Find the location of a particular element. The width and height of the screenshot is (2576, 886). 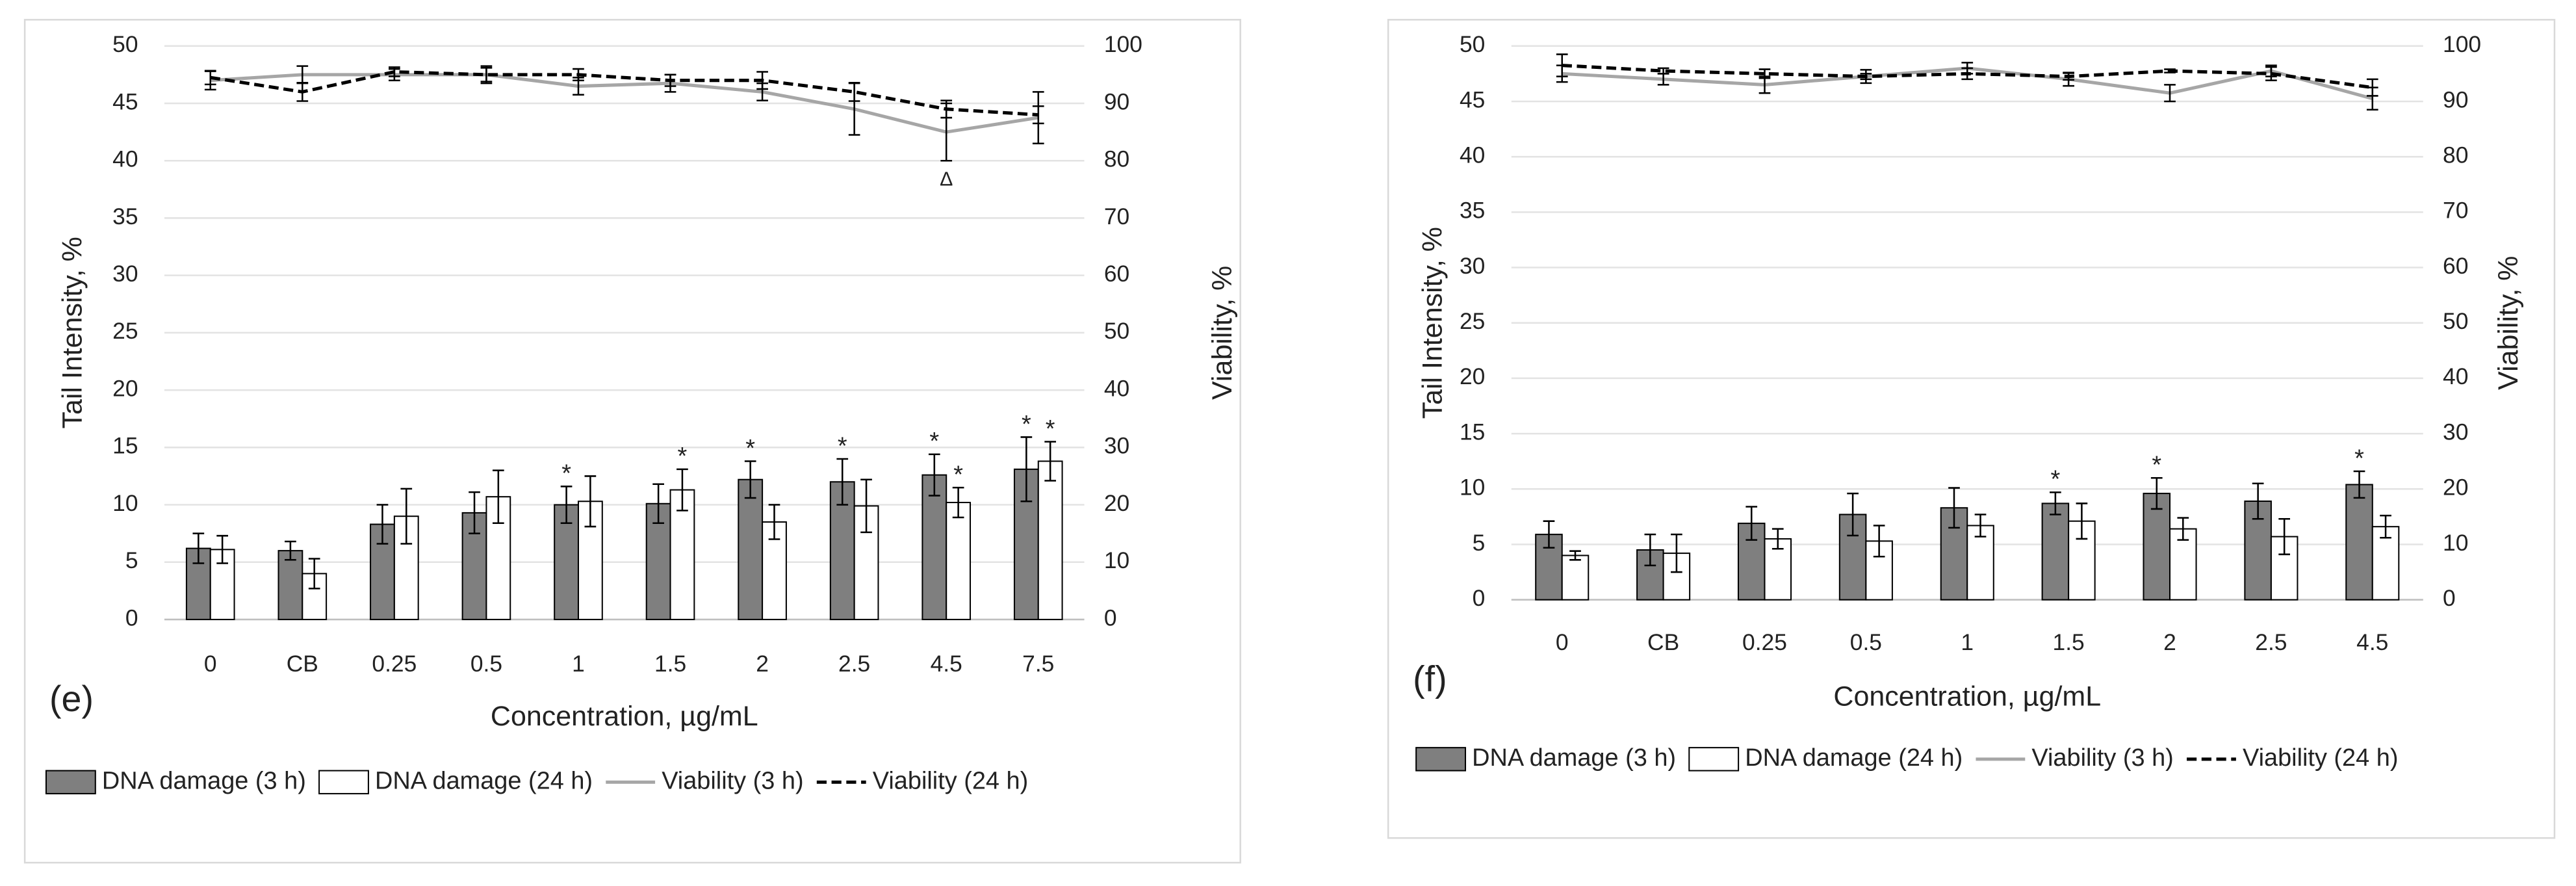

y2-tick-label: 50 is located at coordinates (1117, 332).